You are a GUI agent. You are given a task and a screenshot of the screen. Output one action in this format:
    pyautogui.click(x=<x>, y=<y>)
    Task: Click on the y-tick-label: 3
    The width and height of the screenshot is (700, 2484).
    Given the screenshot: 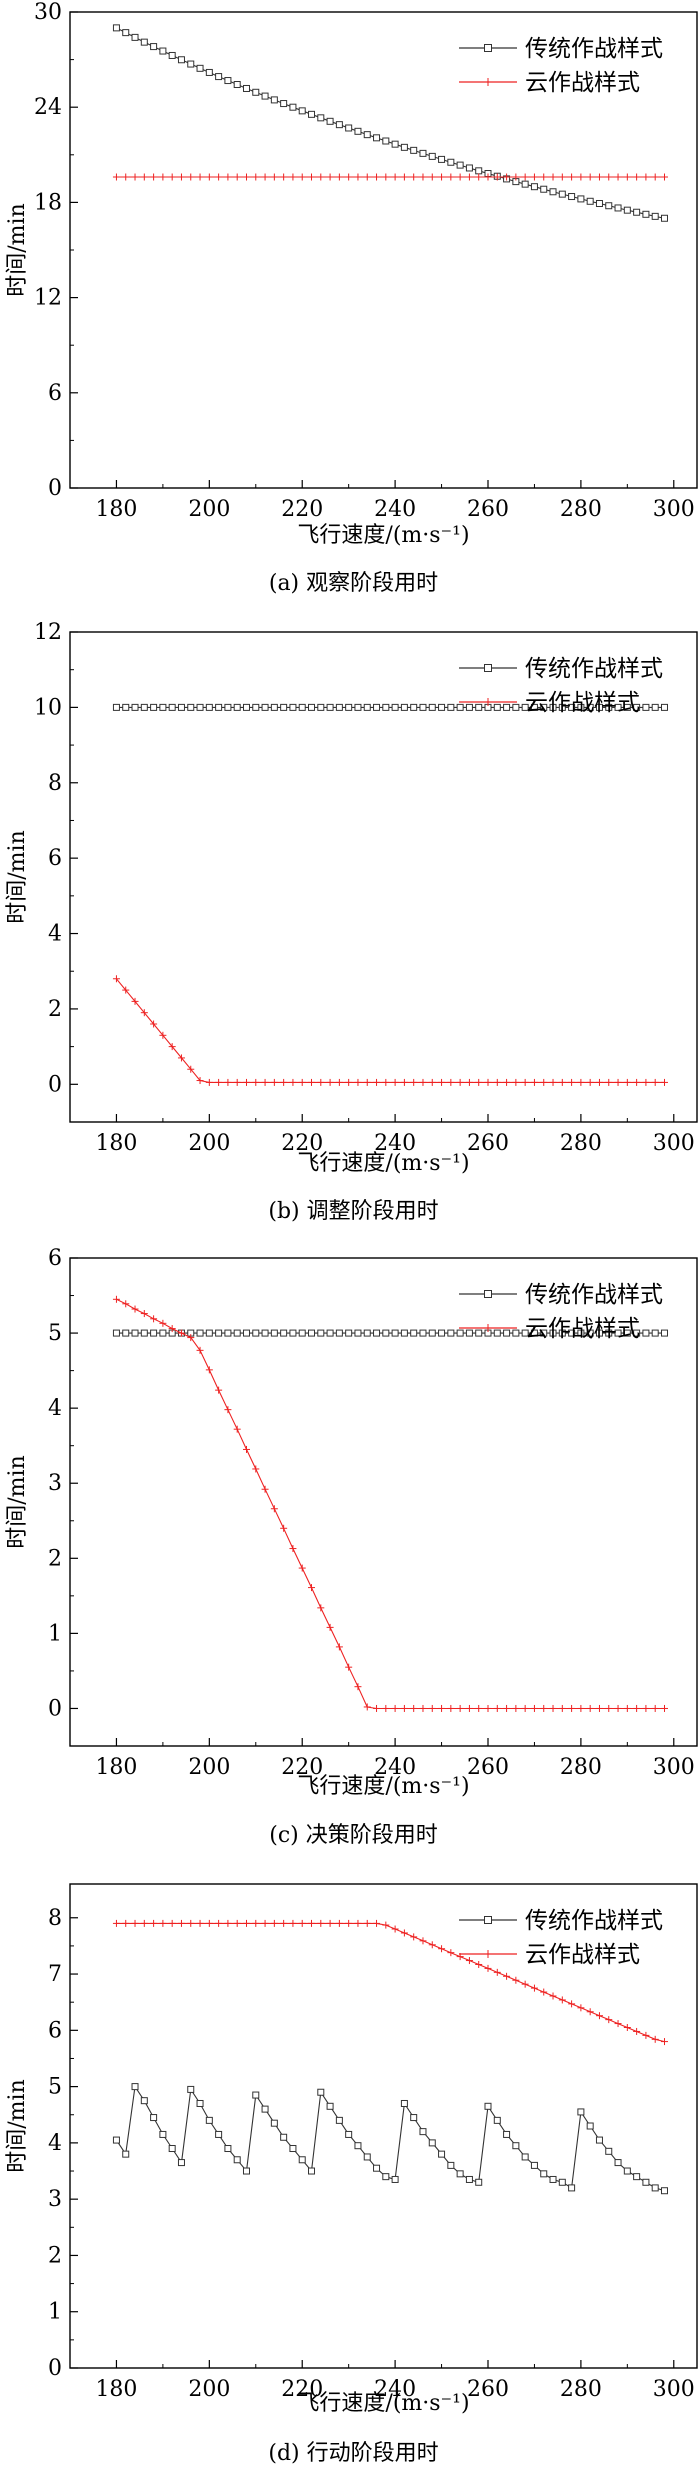 What is the action you would take?
    pyautogui.click(x=55, y=1483)
    